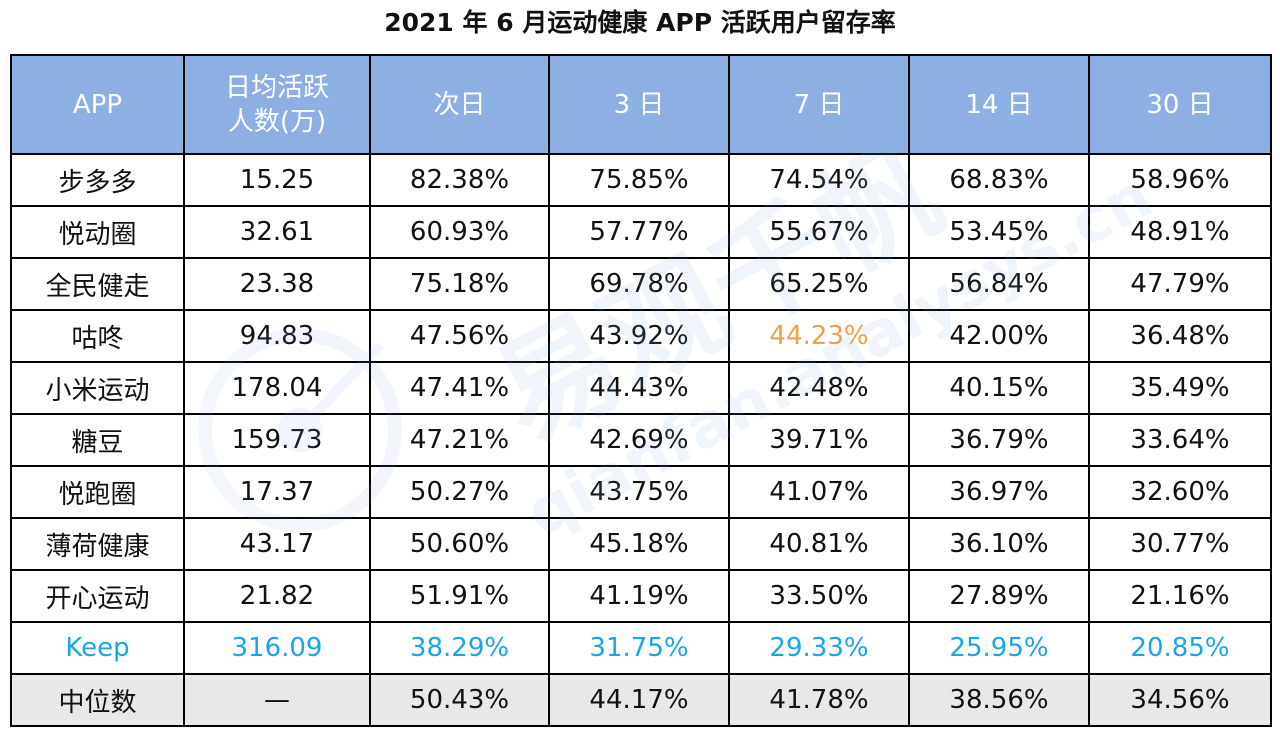 This screenshot has height=738, width=1280. I want to click on cell-d7: 65.25%, so click(819, 284).